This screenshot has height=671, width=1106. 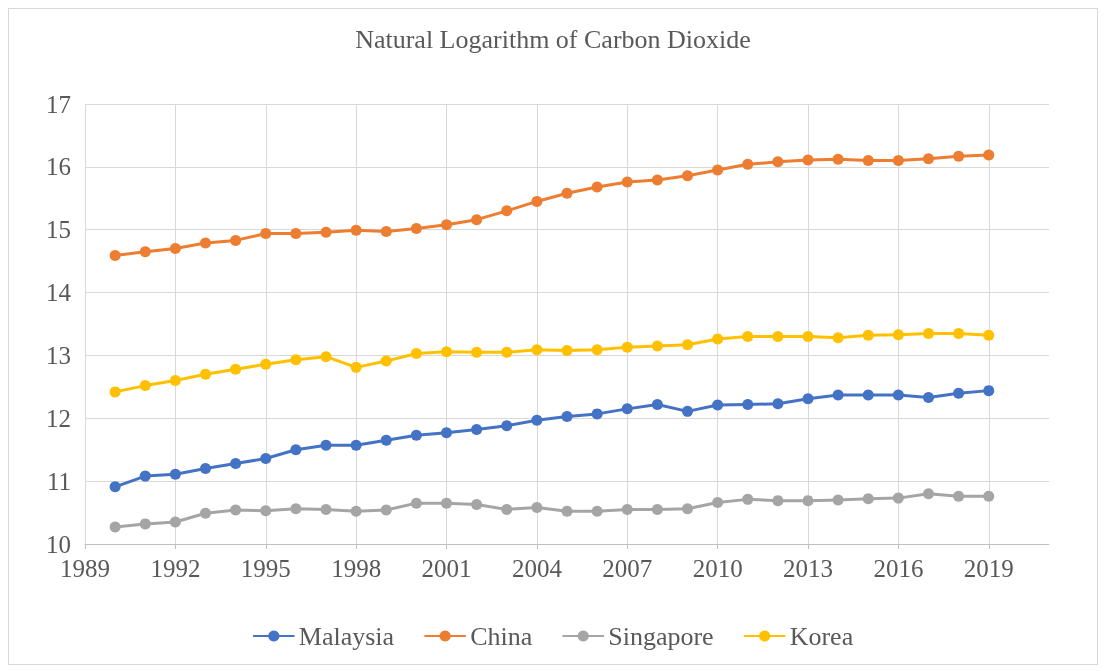 What do you see at coordinates (58, 104) in the screenshot?
I see `y-tick-label: 17` at bounding box center [58, 104].